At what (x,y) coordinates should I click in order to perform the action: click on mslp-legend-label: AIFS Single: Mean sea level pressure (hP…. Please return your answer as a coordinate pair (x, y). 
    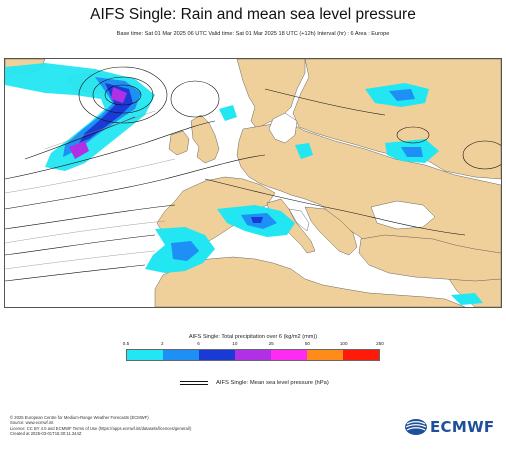
    Looking at the image, I should click on (272, 383).